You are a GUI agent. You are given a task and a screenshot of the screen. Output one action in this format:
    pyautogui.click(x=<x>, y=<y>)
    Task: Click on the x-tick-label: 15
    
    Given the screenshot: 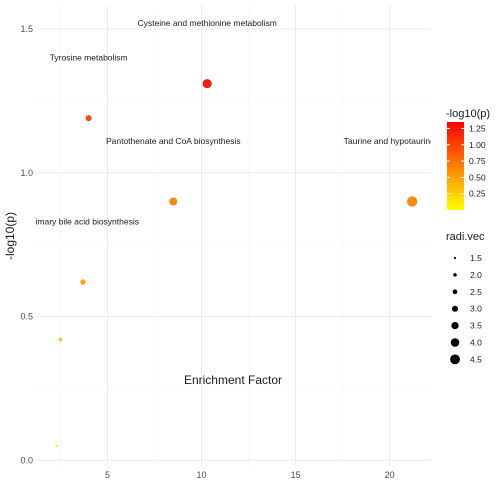 What is the action you would take?
    pyautogui.click(x=296, y=475)
    